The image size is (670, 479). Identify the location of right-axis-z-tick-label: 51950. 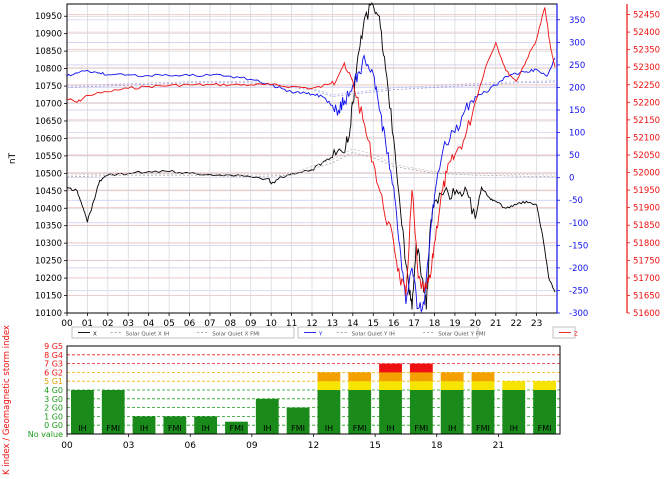
(646, 191).